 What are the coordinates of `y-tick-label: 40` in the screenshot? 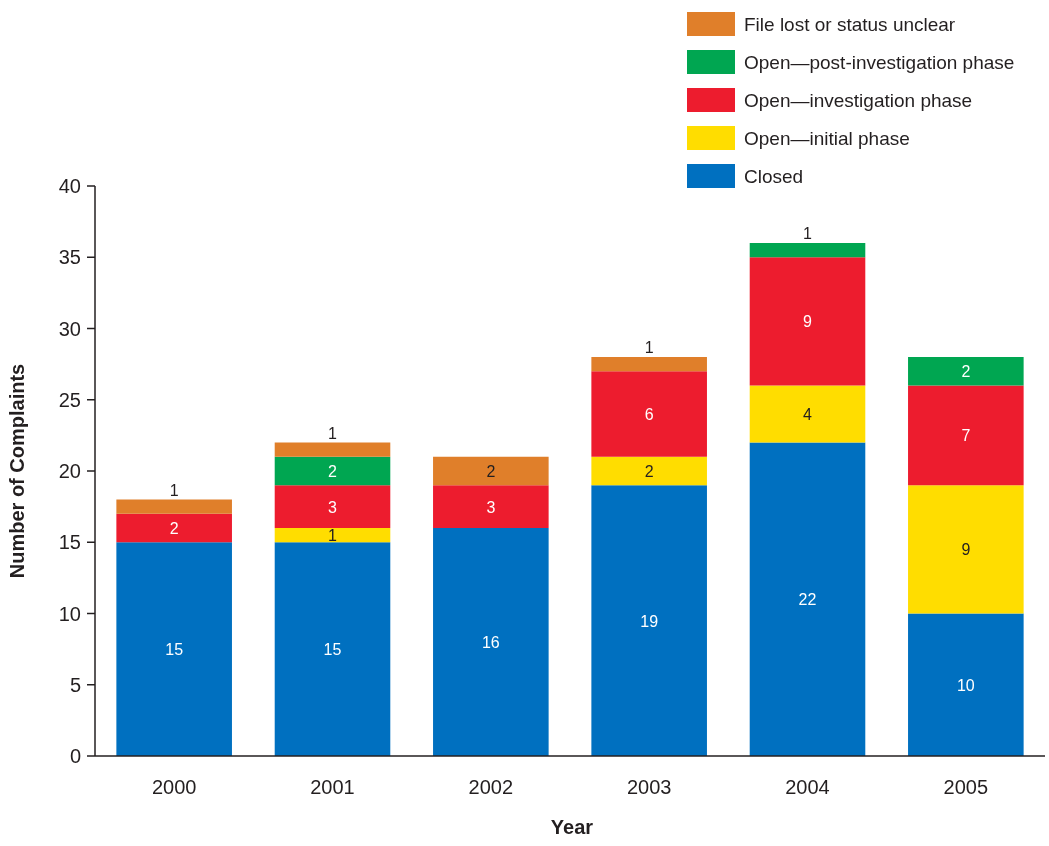 It's located at (69, 186).